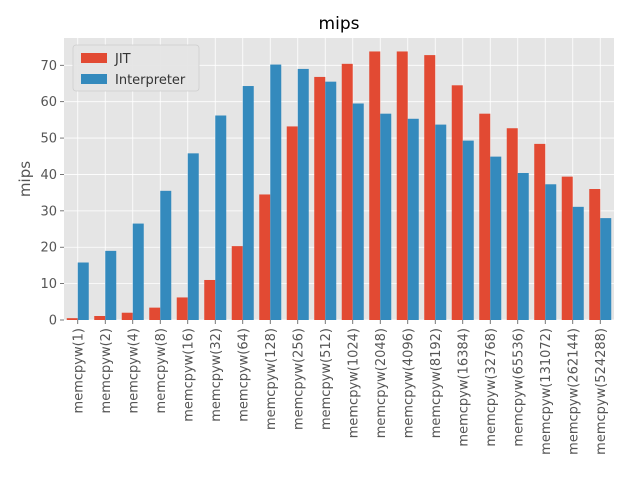  What do you see at coordinates (48, 248) in the screenshot?
I see `y-tick-label: 20` at bounding box center [48, 248].